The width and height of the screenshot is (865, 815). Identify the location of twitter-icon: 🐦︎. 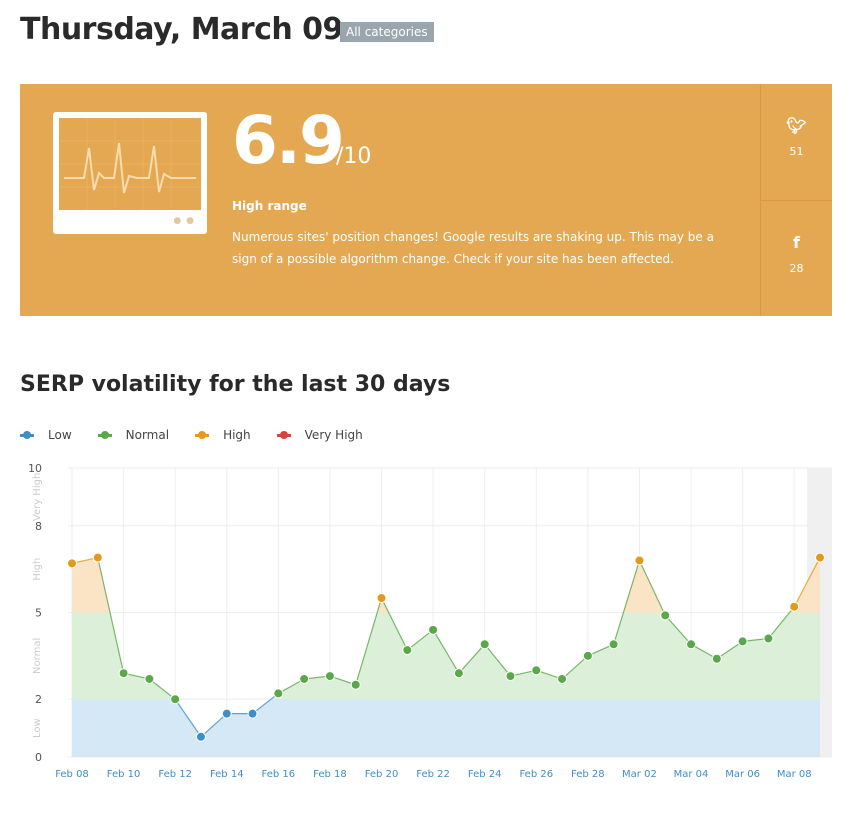
(796, 125).